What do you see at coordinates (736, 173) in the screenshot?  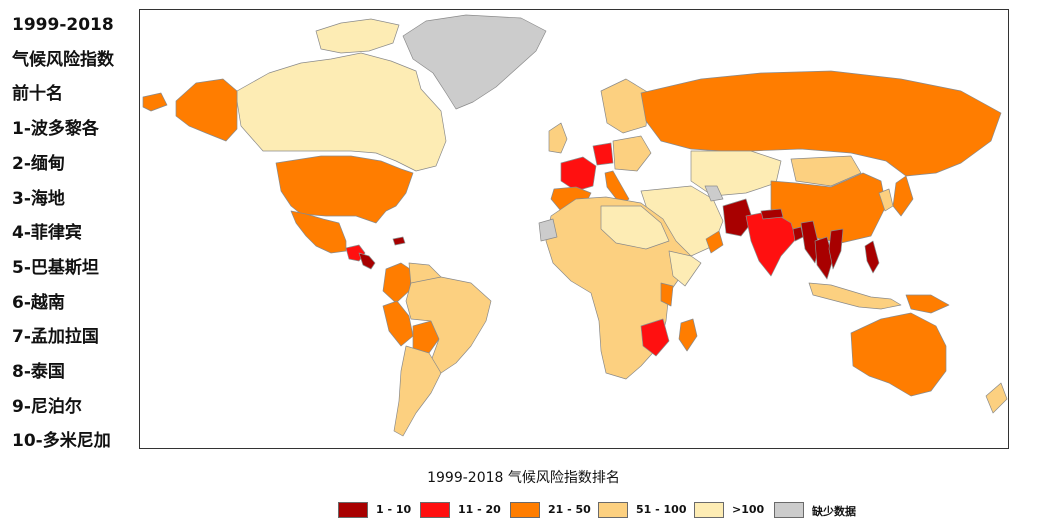 I see `region-central-asia` at bounding box center [736, 173].